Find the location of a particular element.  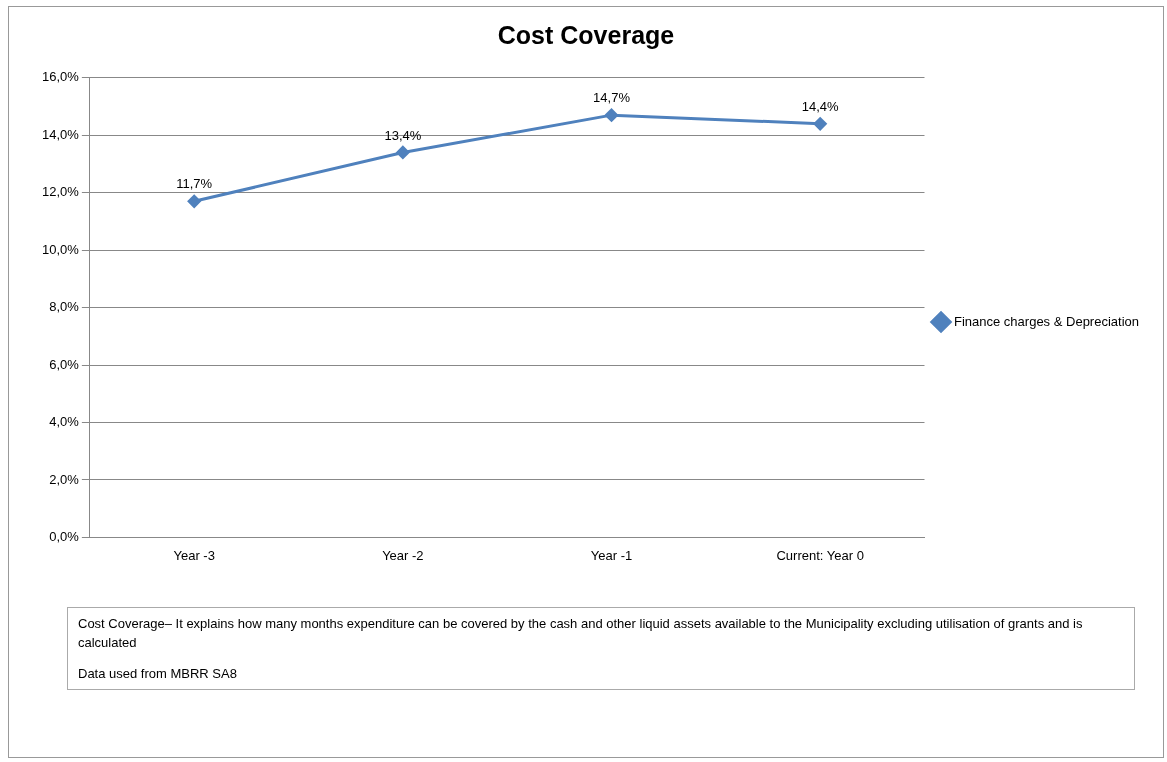

y-tick-label: 10,0% is located at coordinates (60, 249).